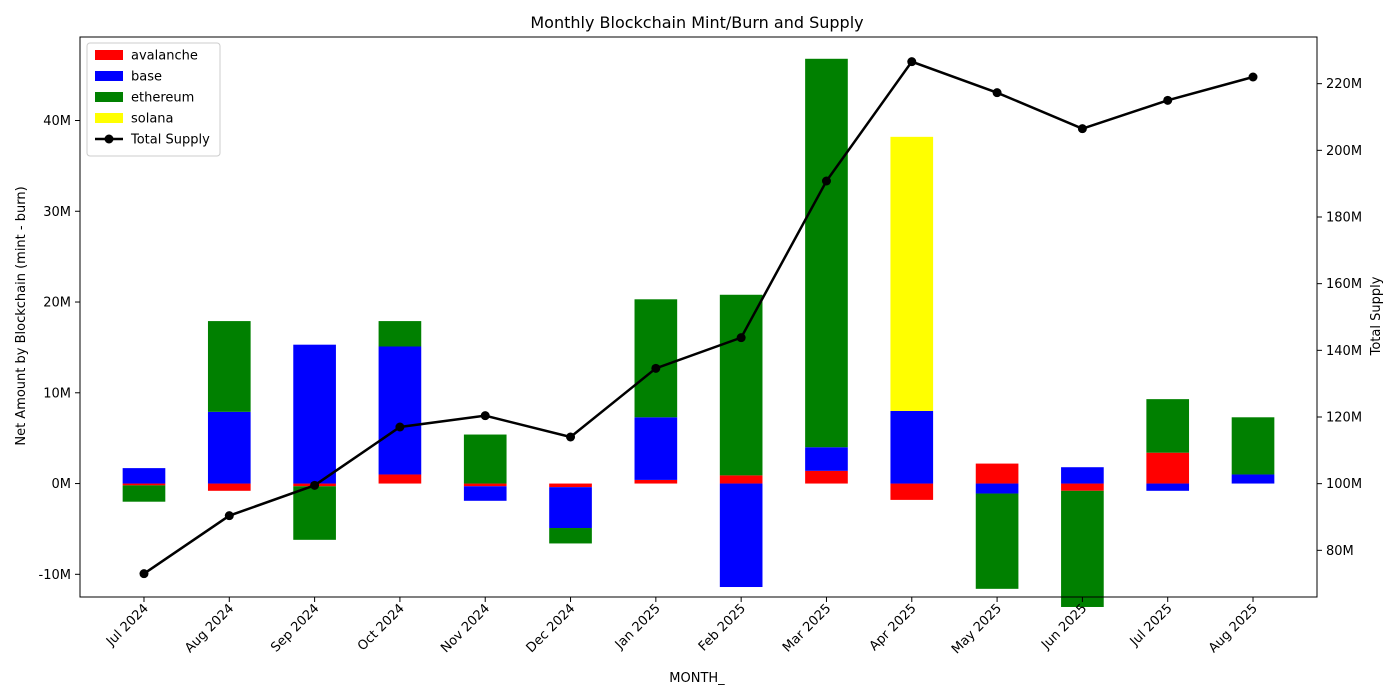 Image resolution: width=1400 pixels, height=700 pixels. Describe the element at coordinates (697, 678) in the screenshot. I see `x-axis-label: MONTH_` at that location.